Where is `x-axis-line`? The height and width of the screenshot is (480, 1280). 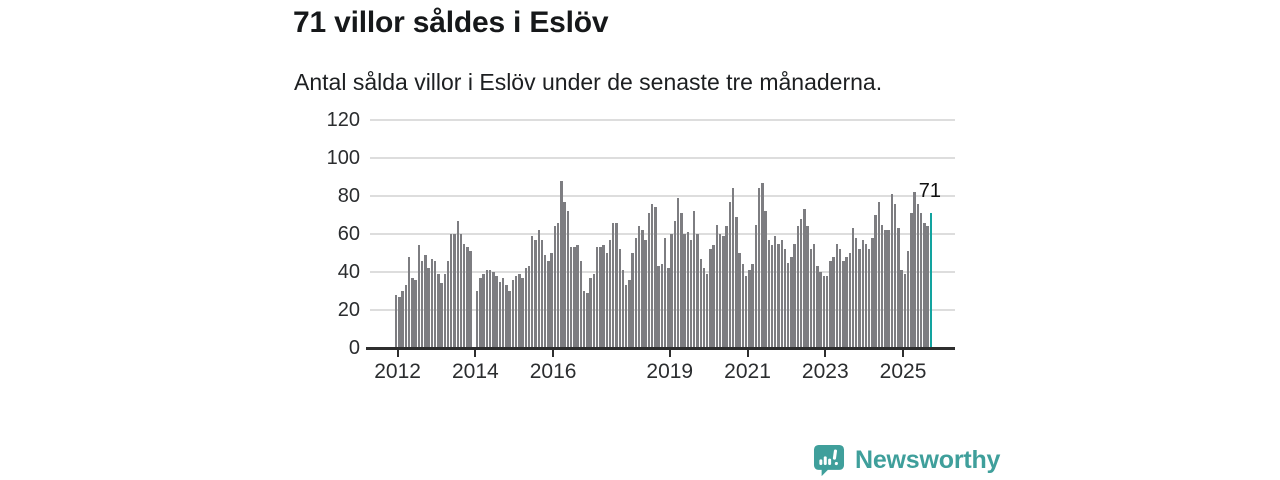
x-axis-line is located at coordinates (660, 348).